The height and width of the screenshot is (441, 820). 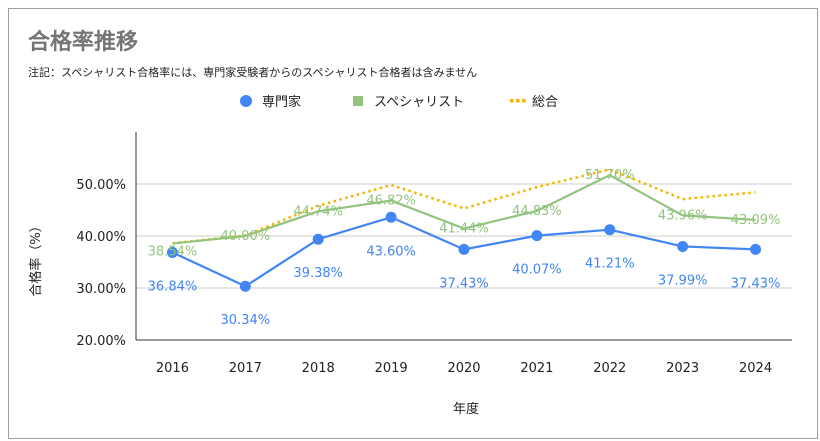 I want to click on x-tick-label: 2023, so click(x=682, y=368).